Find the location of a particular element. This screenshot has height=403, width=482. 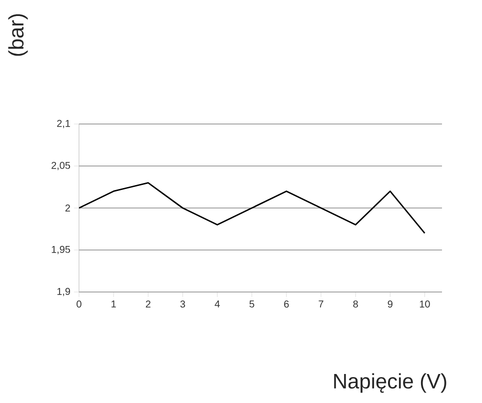

x-tick-label: 2 is located at coordinates (148, 304).